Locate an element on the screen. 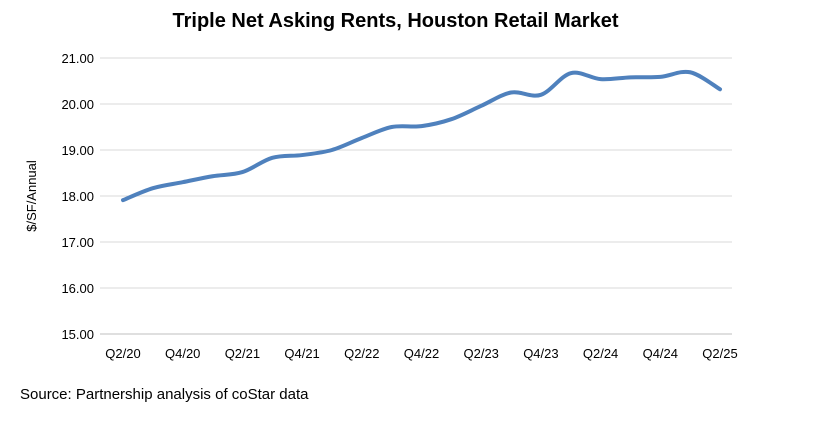  x-tick-label: Q2/21 is located at coordinates (242, 353).